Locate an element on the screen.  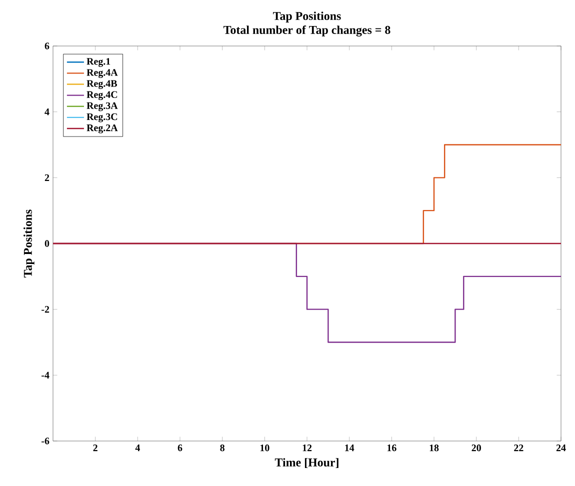
chart-title: Tap Positions is located at coordinates (307, 17).